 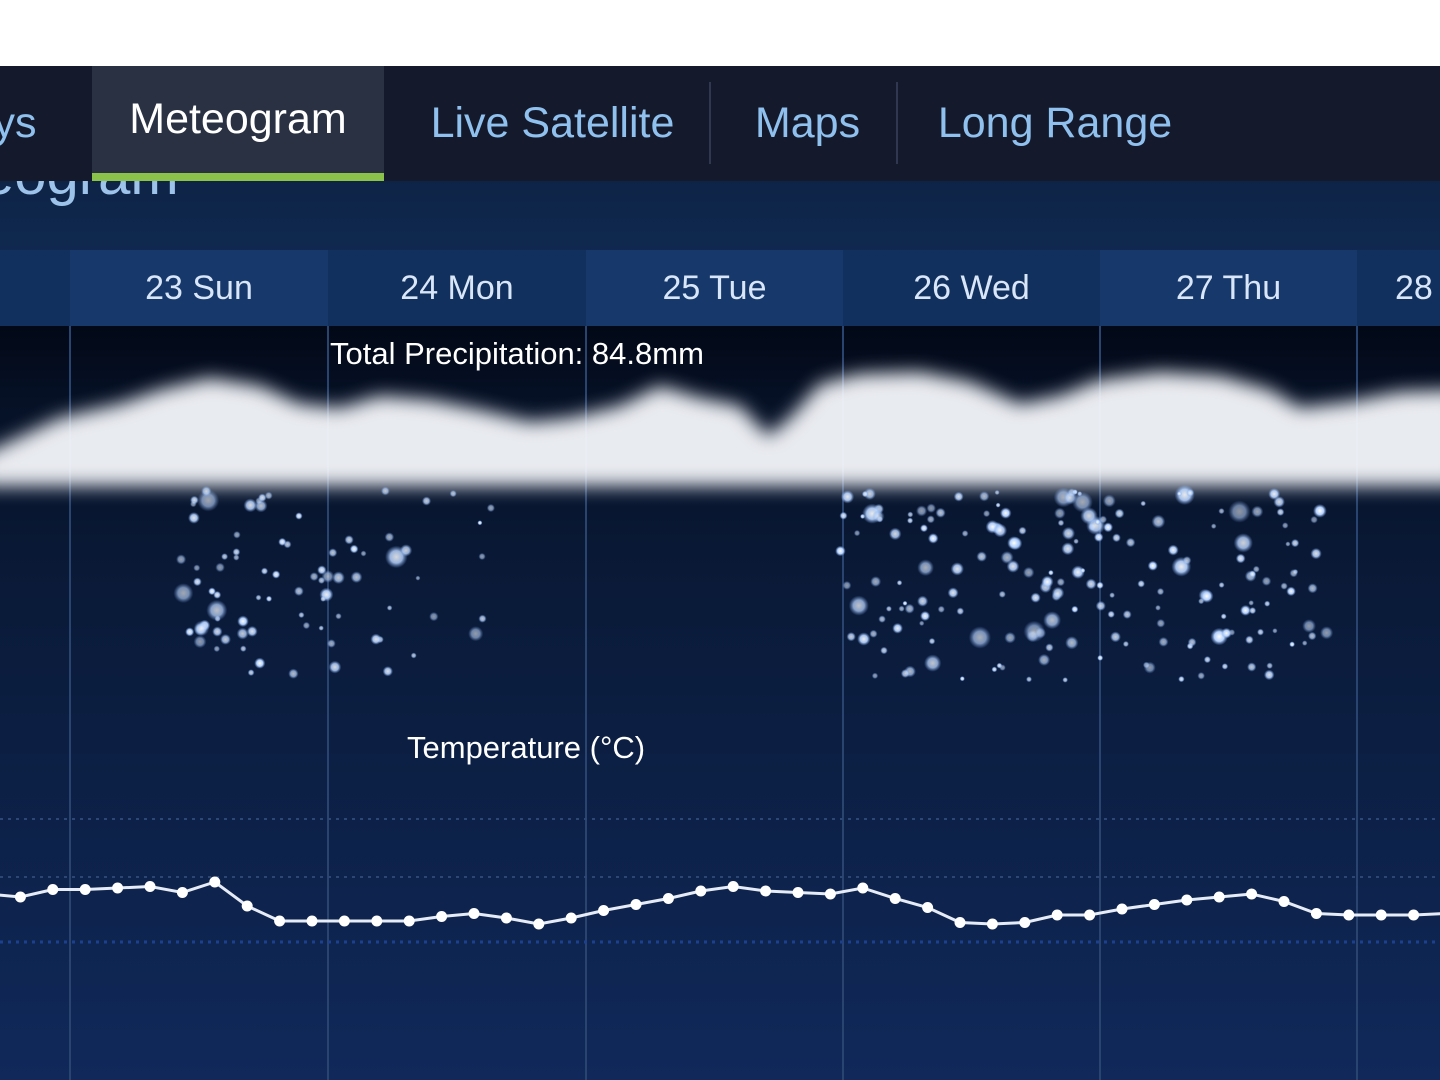 I want to click on tab-live-satellite: Live Satellite, so click(x=552, y=123).